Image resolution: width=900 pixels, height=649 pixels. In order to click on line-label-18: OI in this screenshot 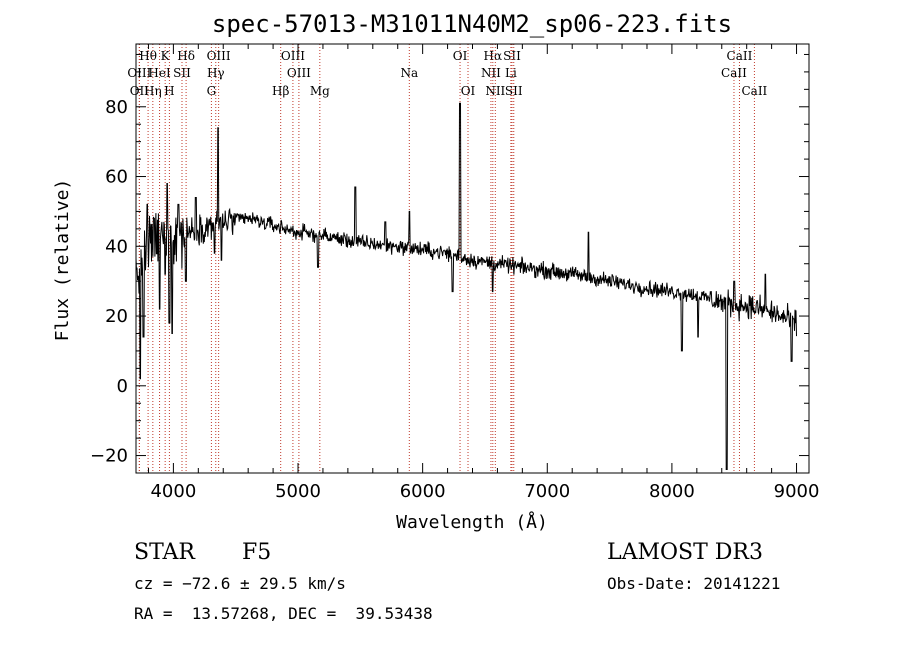, I will do `click(468, 91)`.